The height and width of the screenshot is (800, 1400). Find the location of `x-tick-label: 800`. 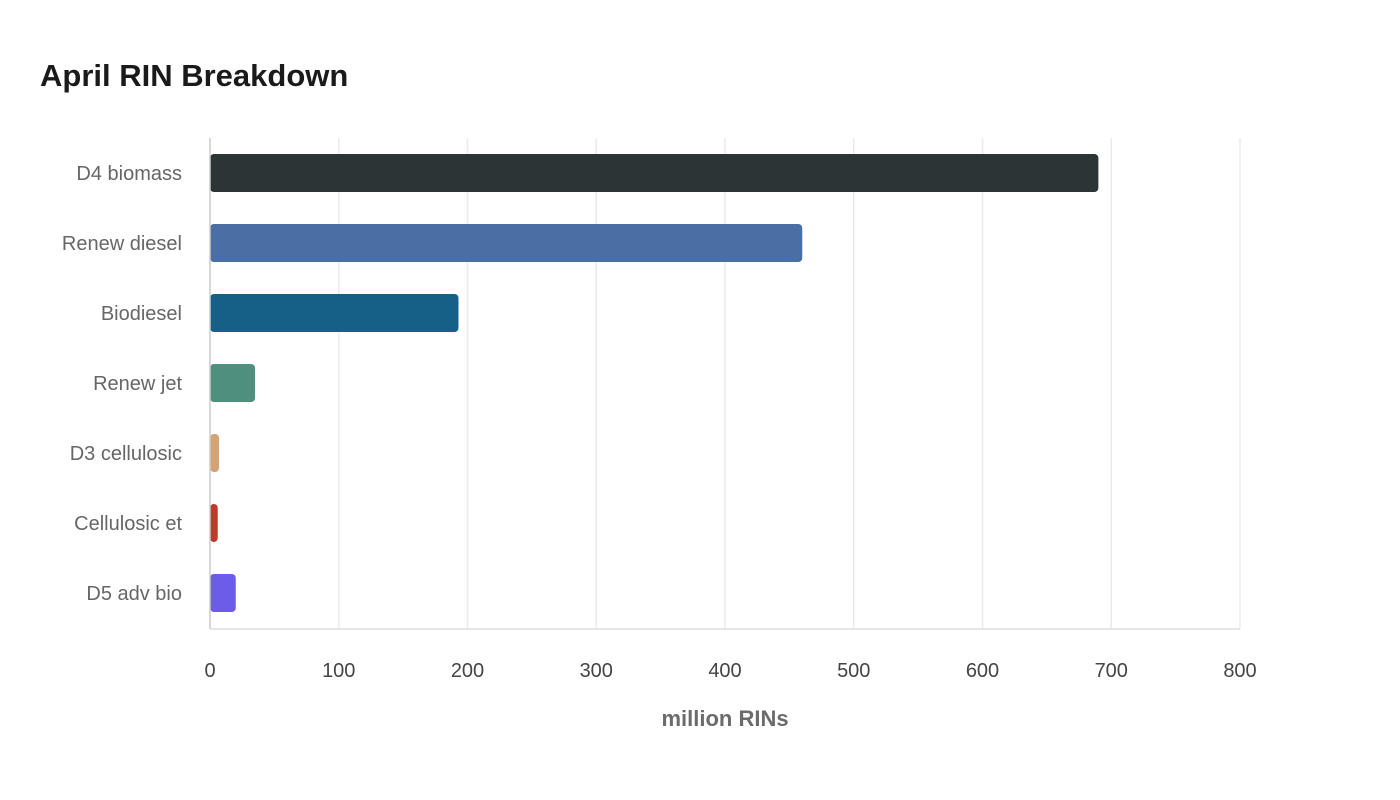

x-tick-label: 800 is located at coordinates (1239, 671).